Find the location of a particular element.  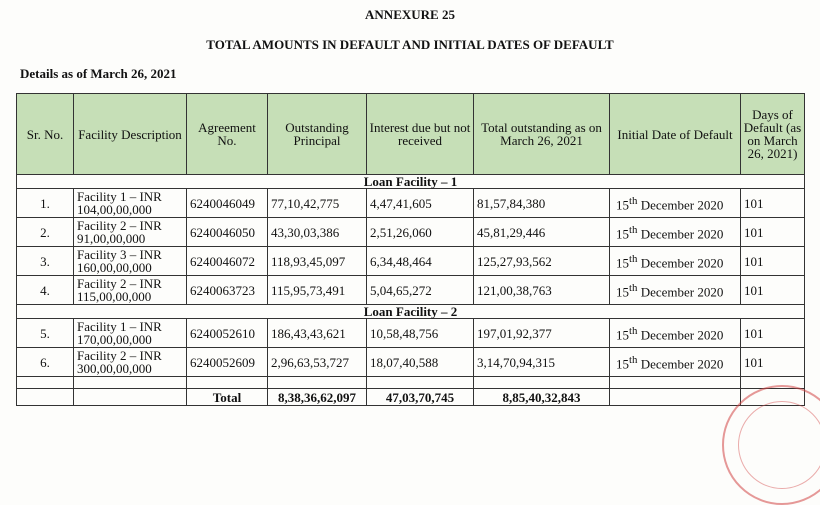

cell-total-outstanding: 45,81,29,446 is located at coordinates (541, 232).